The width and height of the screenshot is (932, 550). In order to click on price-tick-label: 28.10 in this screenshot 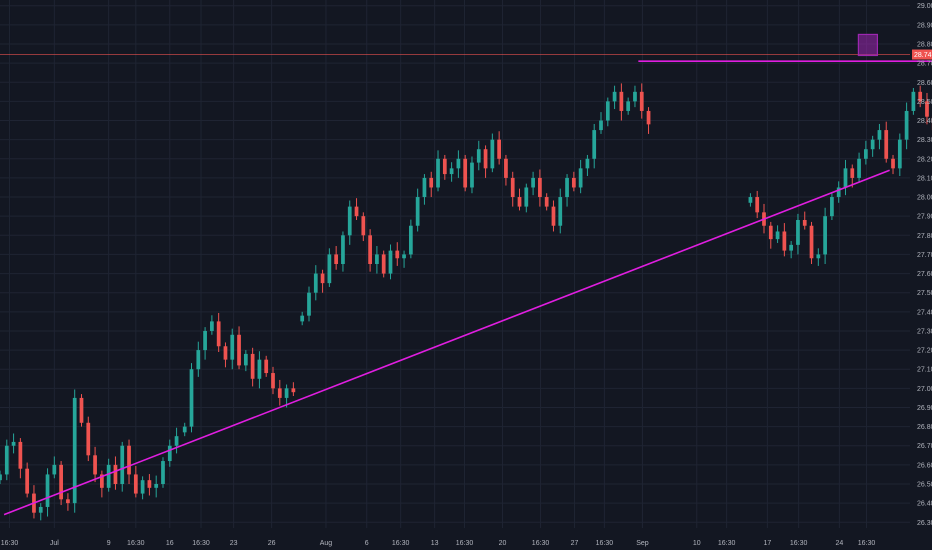, I will do `click(924, 178)`.